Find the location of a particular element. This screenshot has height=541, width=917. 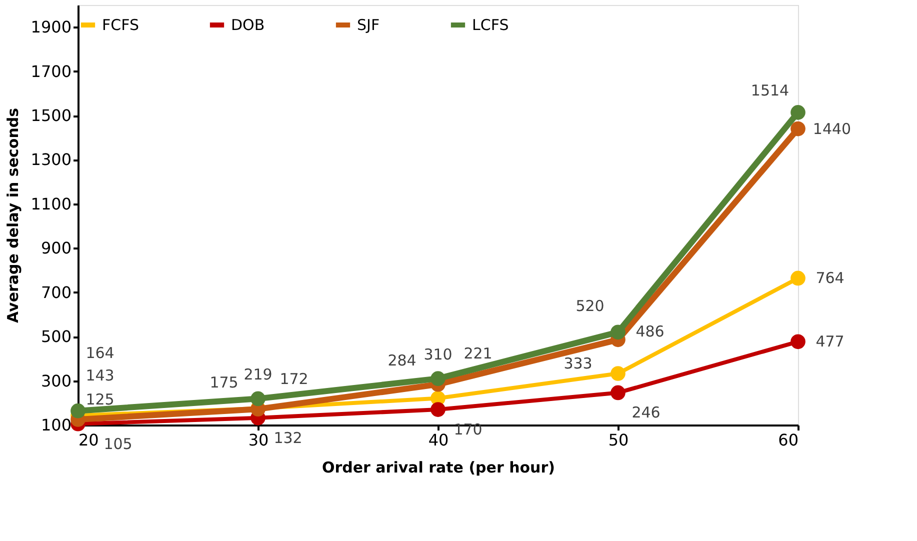

legend-label: LCFS is located at coordinates (490, 25).